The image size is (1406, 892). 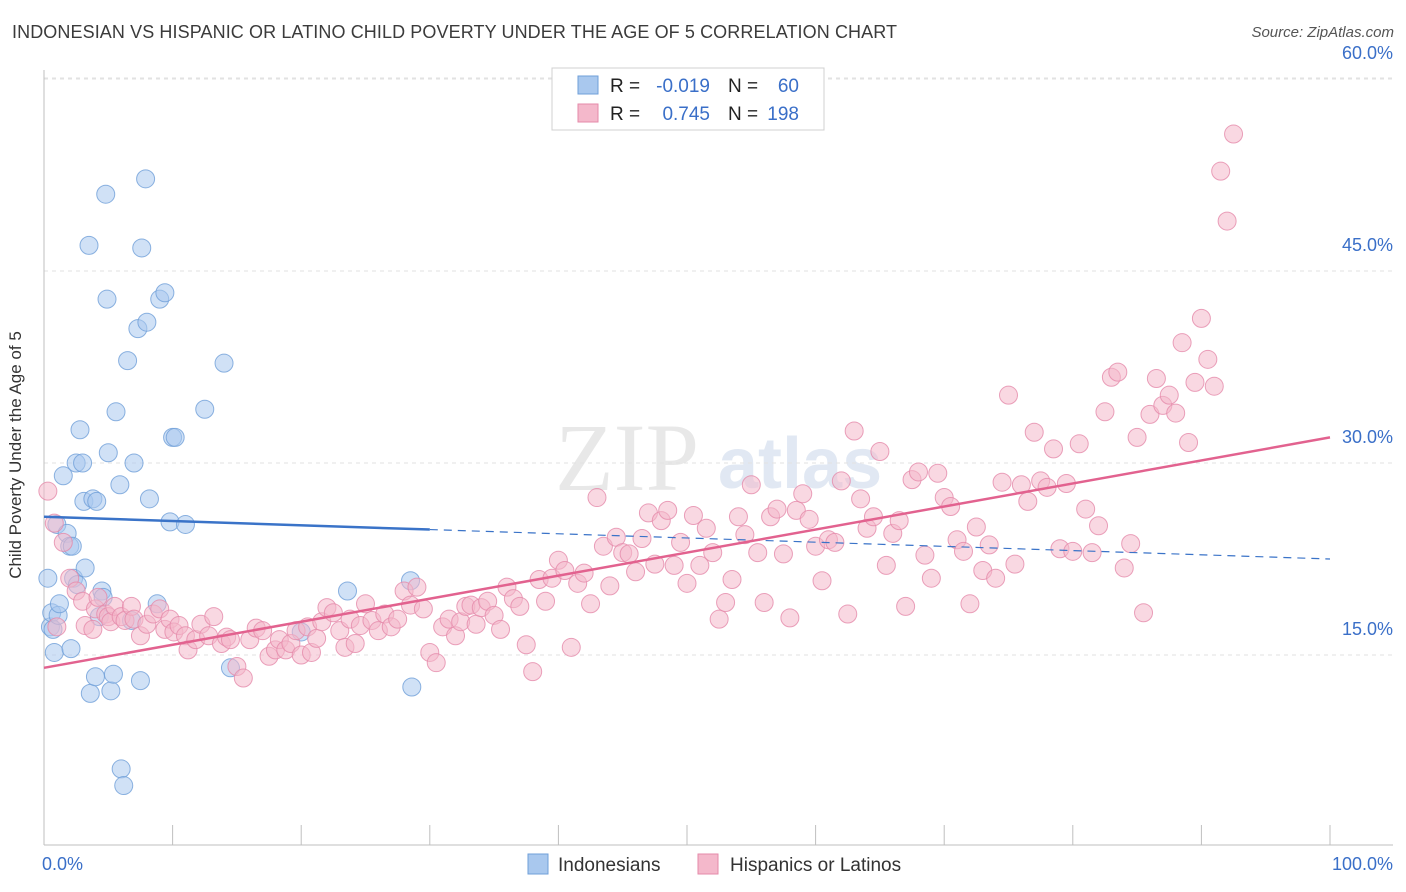 I want to click on legend-r-label-2: R =, so click(x=625, y=114).